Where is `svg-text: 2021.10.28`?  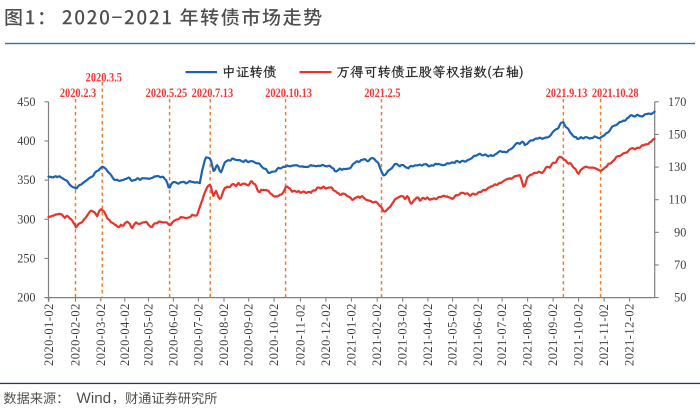 svg-text: 2021.10.28 is located at coordinates (615, 93).